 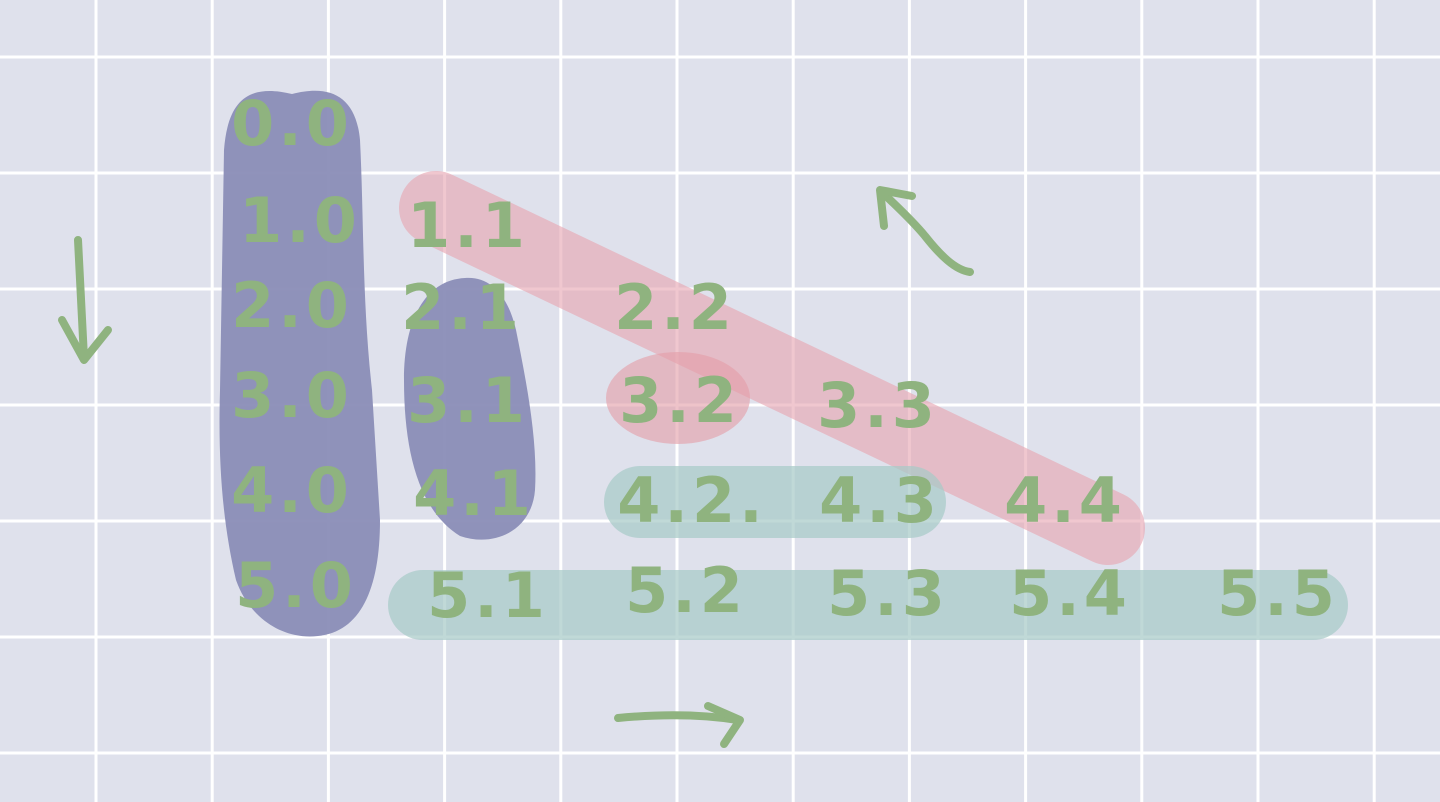 What do you see at coordinates (292, 305) in the screenshot?
I see `cell-label: 2.0` at bounding box center [292, 305].